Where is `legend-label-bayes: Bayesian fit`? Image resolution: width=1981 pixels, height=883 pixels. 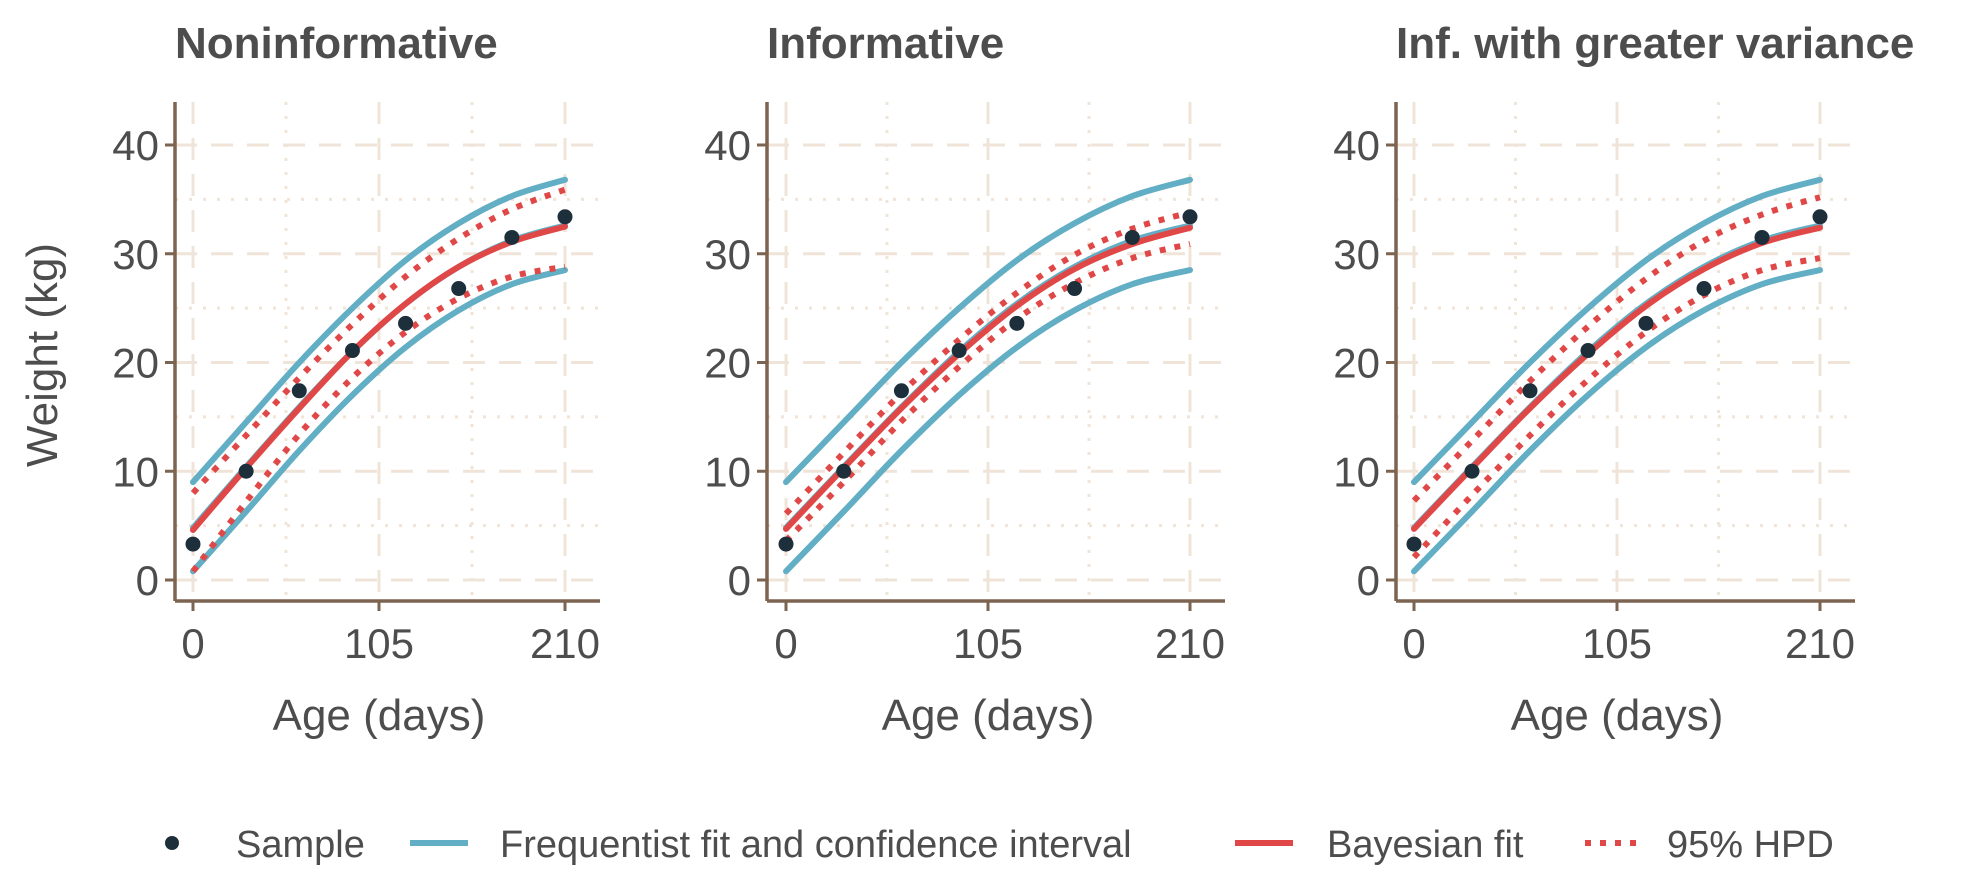
legend-label-bayes: Bayesian fit is located at coordinates (1425, 845).